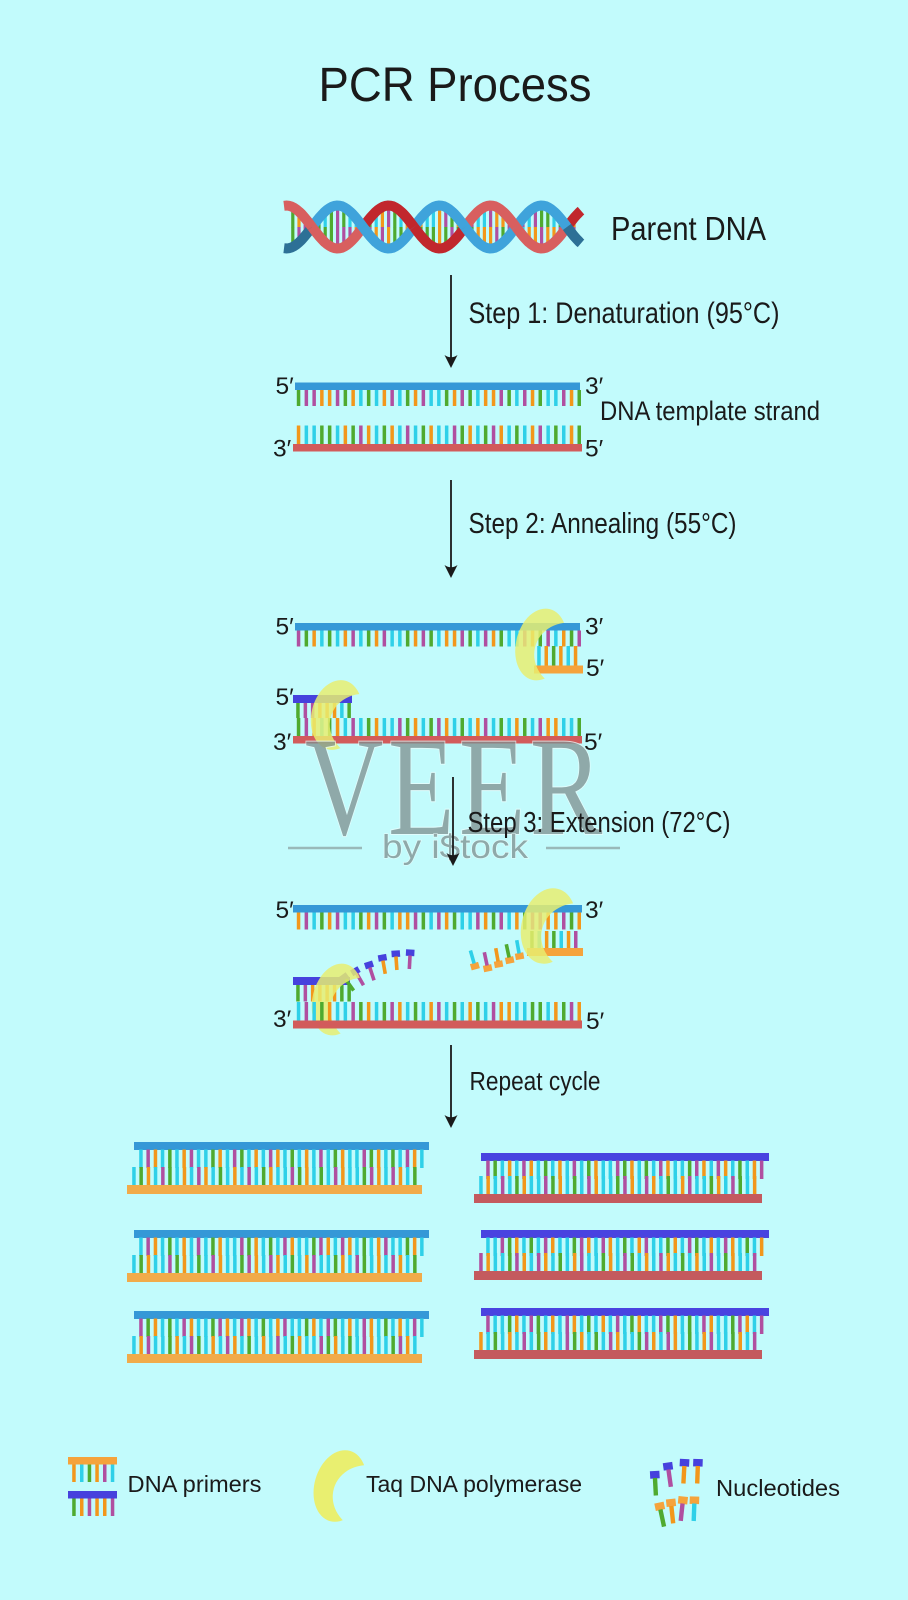  What do you see at coordinates (455, 85) in the screenshot?
I see `svg-text: PCR Process` at bounding box center [455, 85].